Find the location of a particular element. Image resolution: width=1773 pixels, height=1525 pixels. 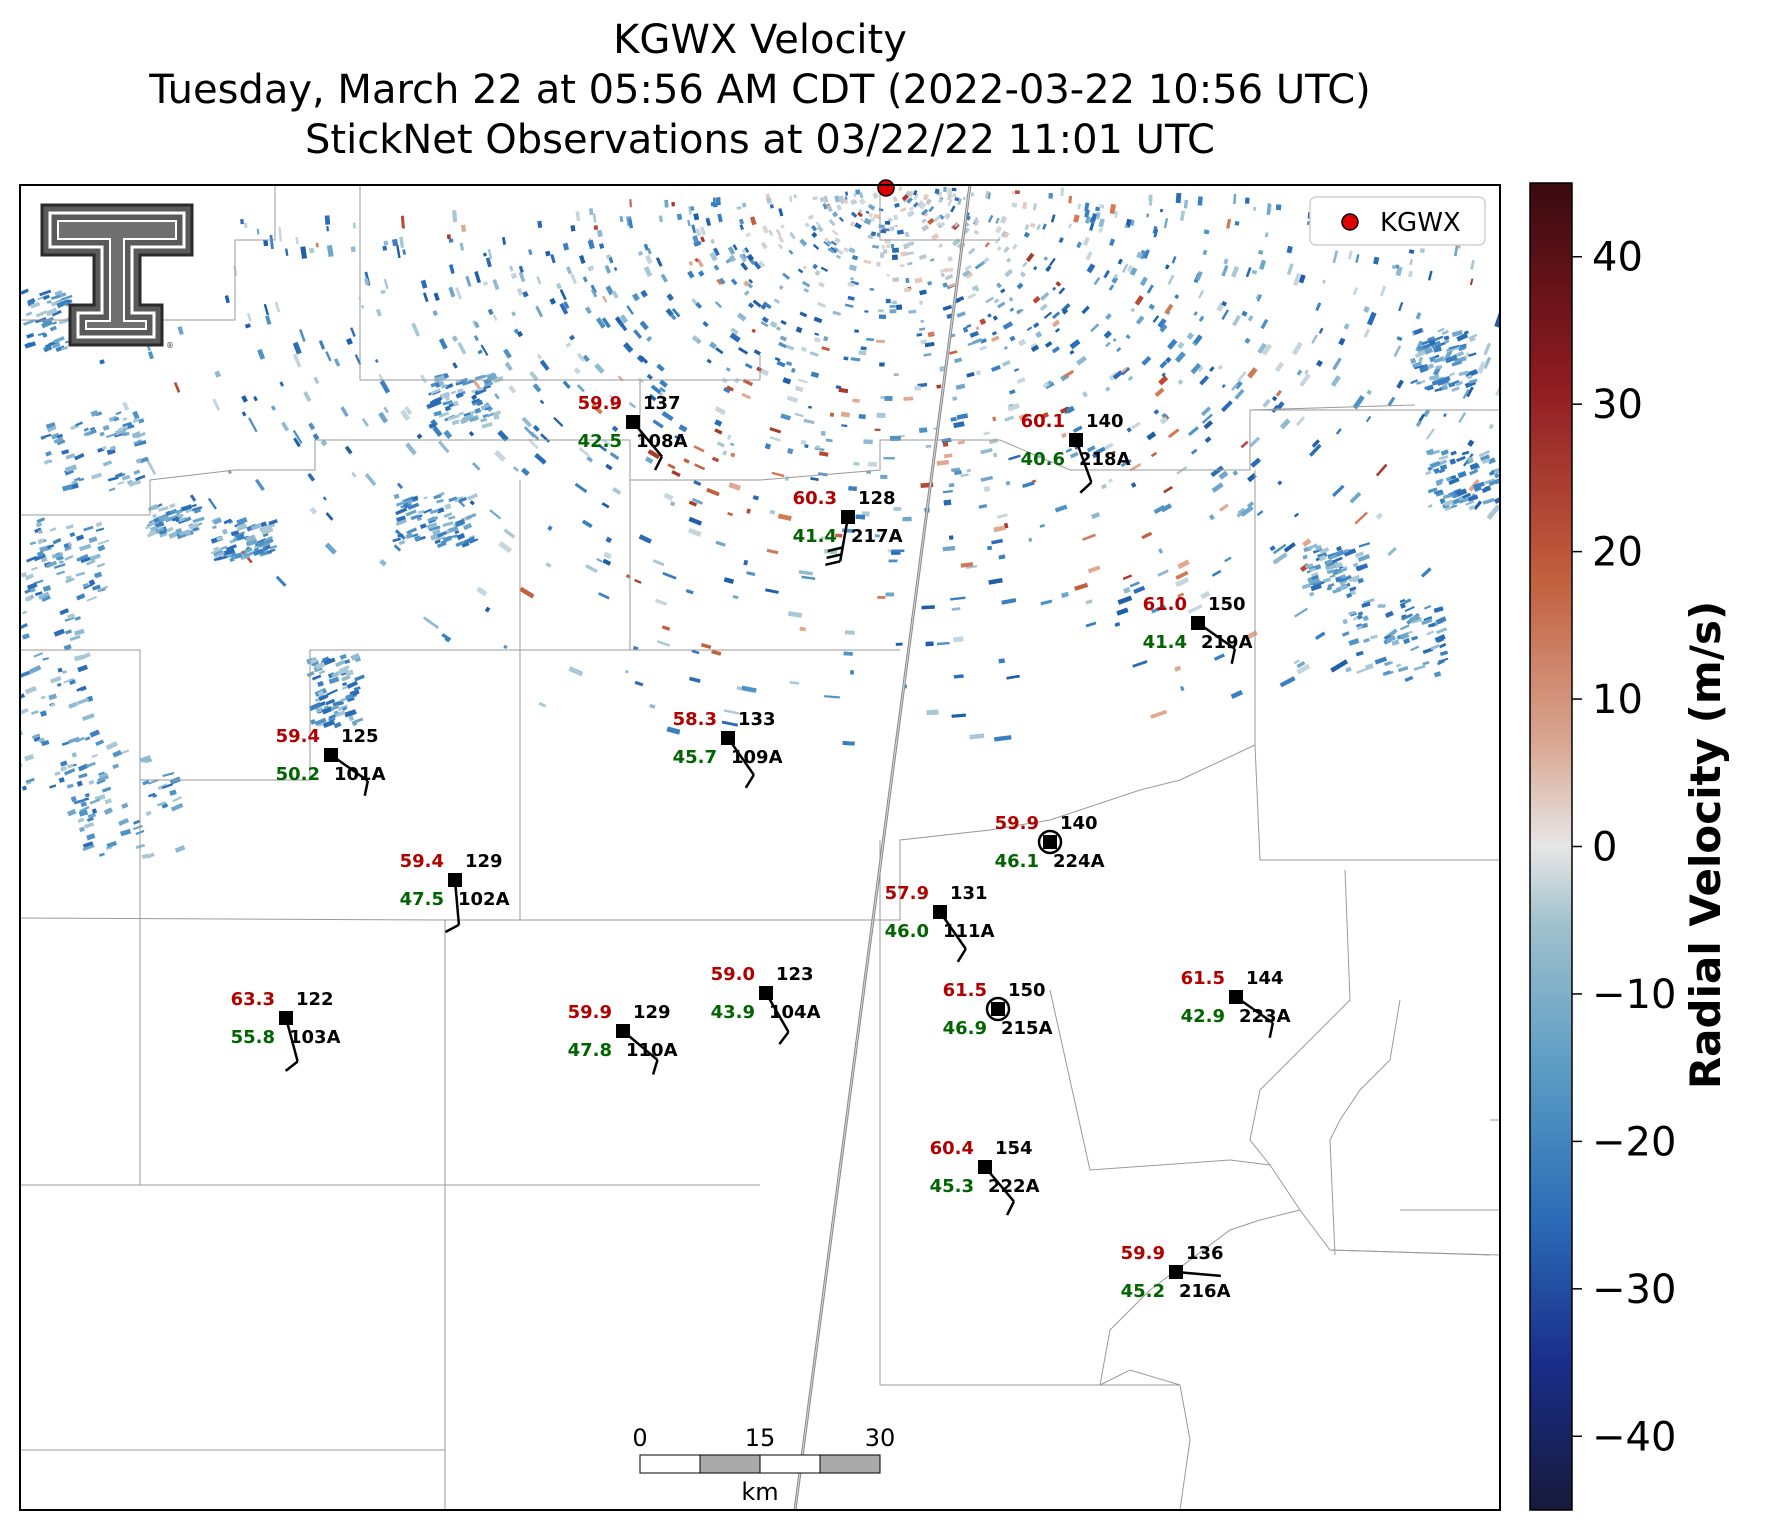

station-id: 217A is located at coordinates (877, 536).